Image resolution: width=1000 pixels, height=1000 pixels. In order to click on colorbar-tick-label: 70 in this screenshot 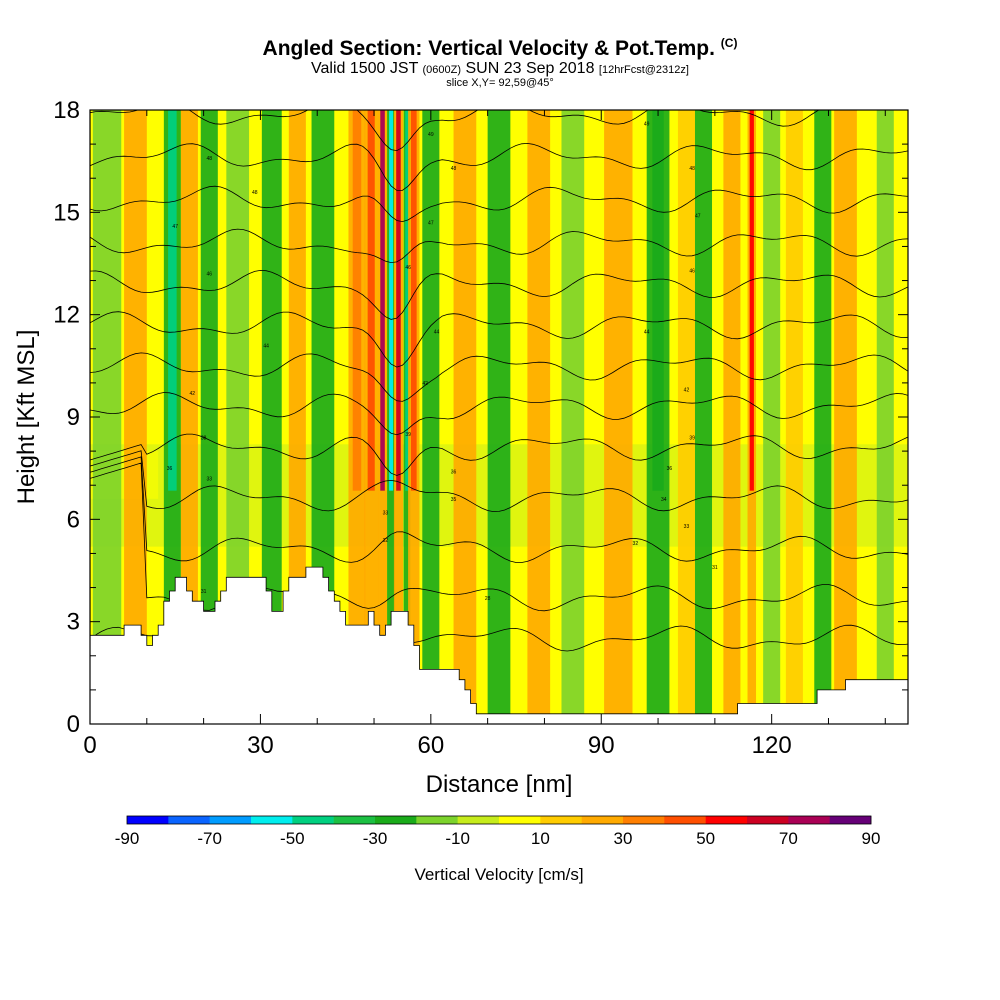, I will do `click(788, 838)`.